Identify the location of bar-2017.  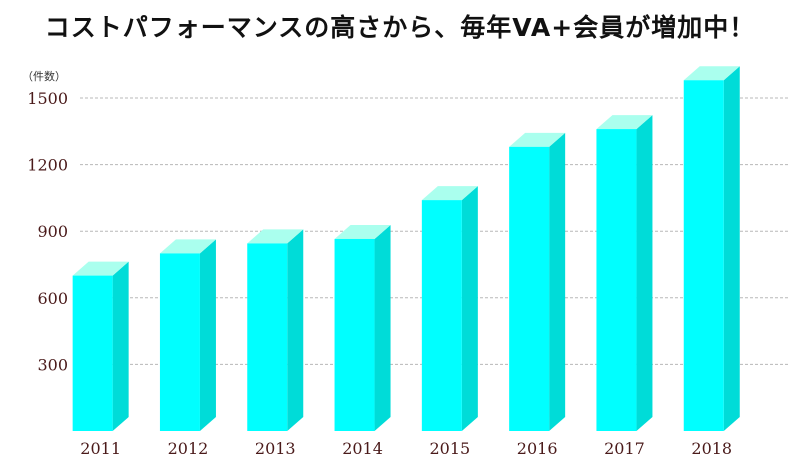
(624, 273).